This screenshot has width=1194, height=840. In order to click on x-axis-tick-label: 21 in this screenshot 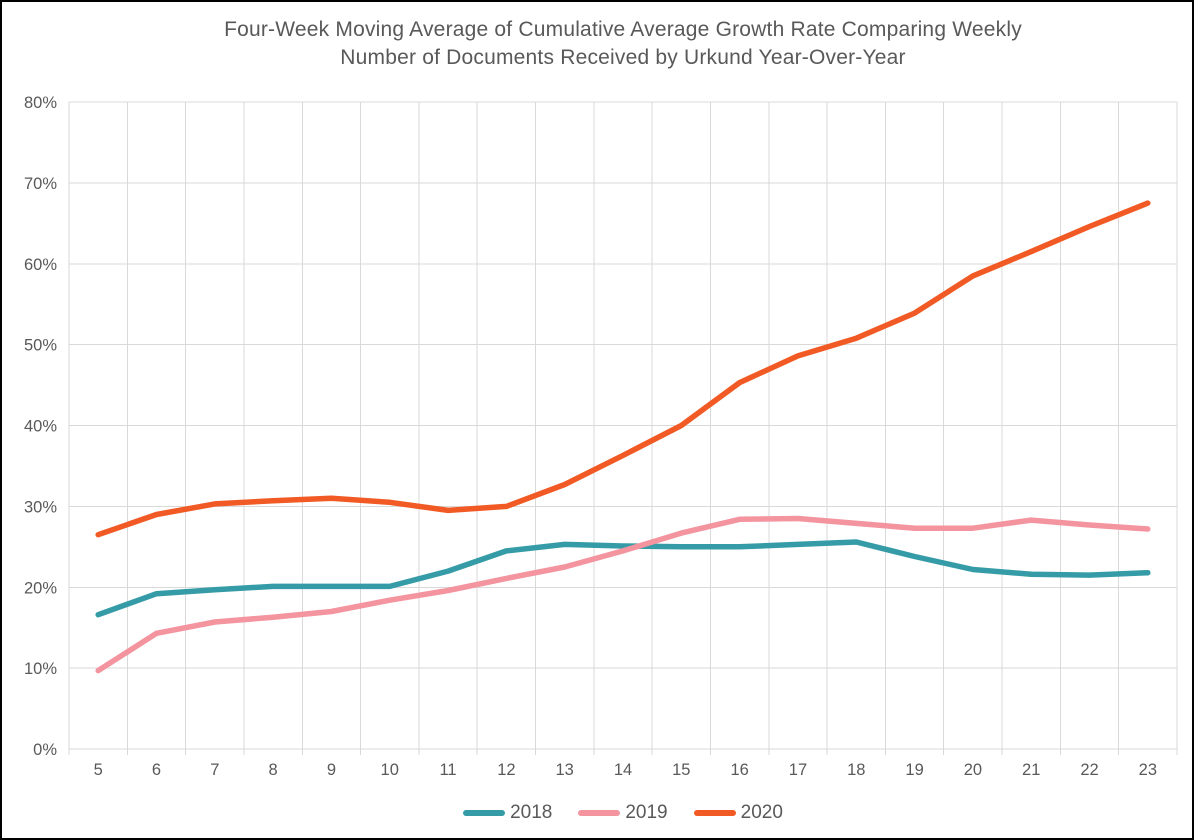, I will do `click(1031, 770)`.